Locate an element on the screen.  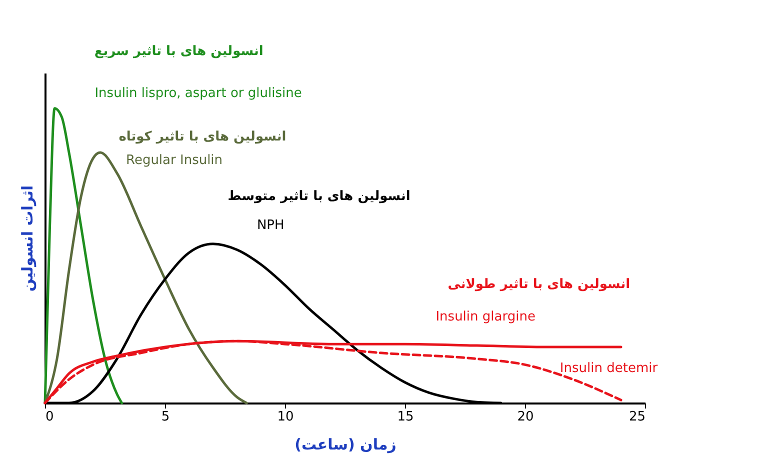
x-tick-label: 5 is located at coordinates (165, 417).